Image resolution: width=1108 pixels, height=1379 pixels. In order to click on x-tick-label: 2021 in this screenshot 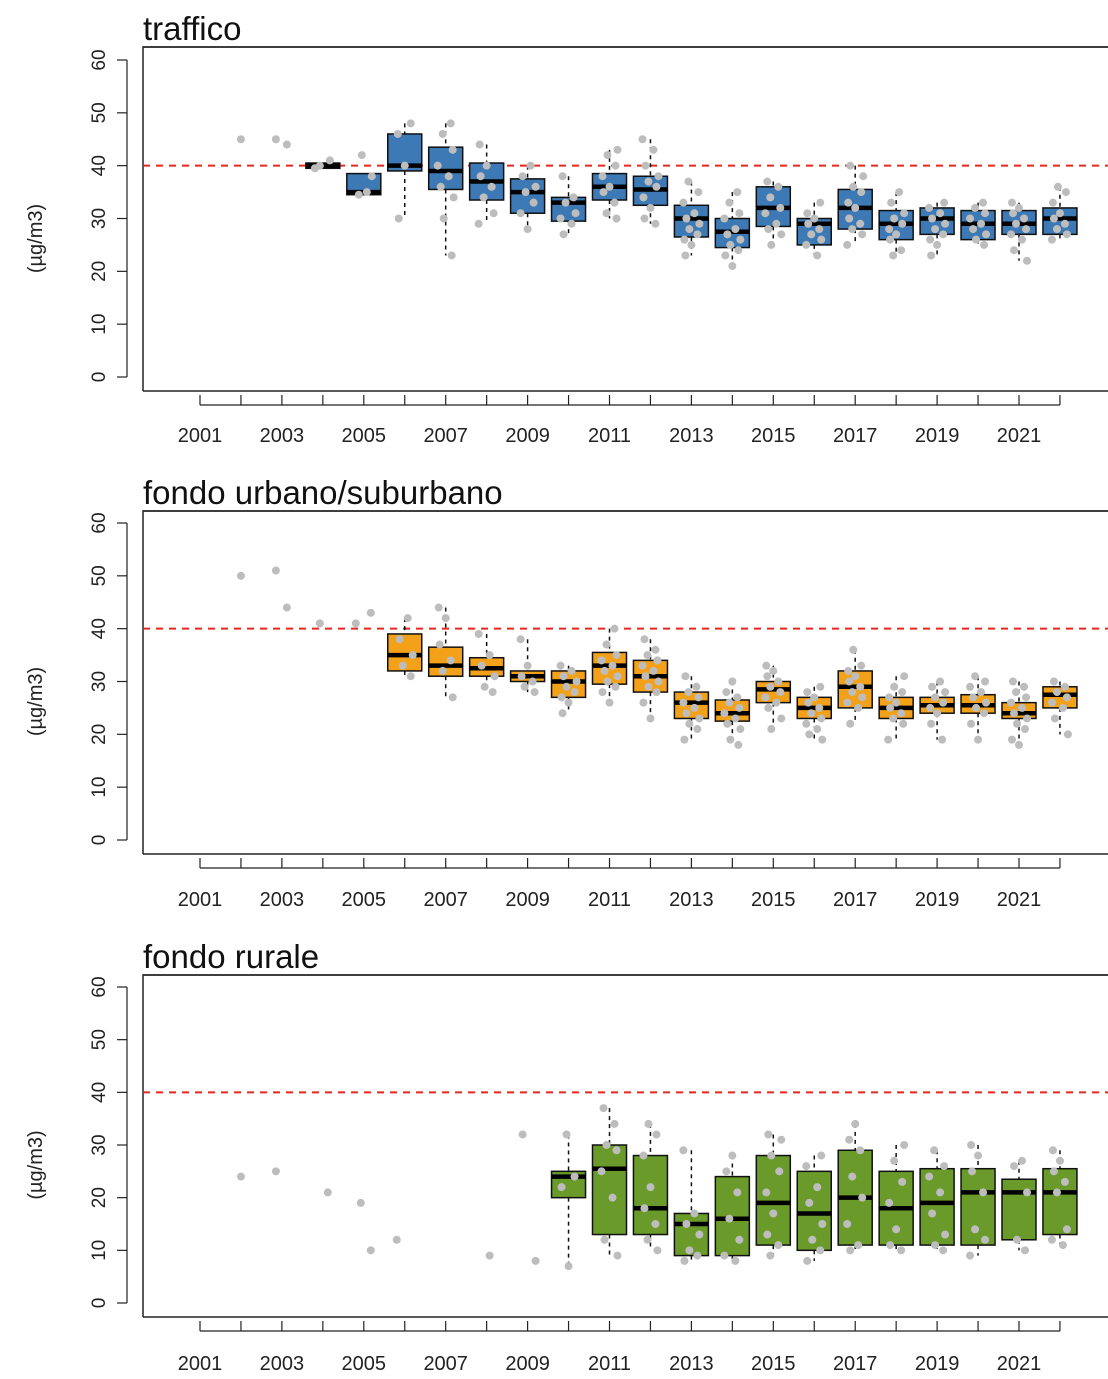, I will do `click(1019, 436)`.